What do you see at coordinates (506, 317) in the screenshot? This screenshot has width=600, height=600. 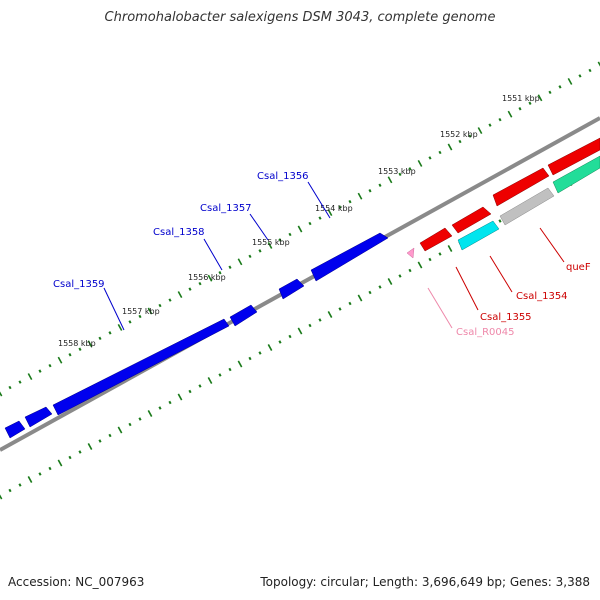 I see `label-csal-1355: Csal_1355` at bounding box center [506, 317].